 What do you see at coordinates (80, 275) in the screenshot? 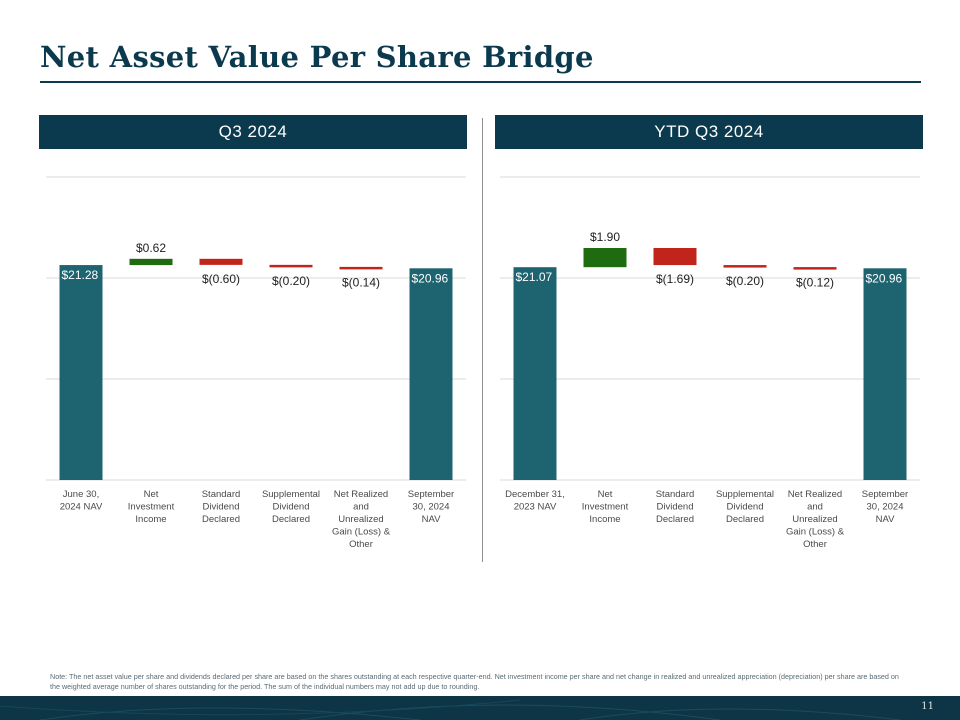
I see `data-label: $21.28` at bounding box center [80, 275].